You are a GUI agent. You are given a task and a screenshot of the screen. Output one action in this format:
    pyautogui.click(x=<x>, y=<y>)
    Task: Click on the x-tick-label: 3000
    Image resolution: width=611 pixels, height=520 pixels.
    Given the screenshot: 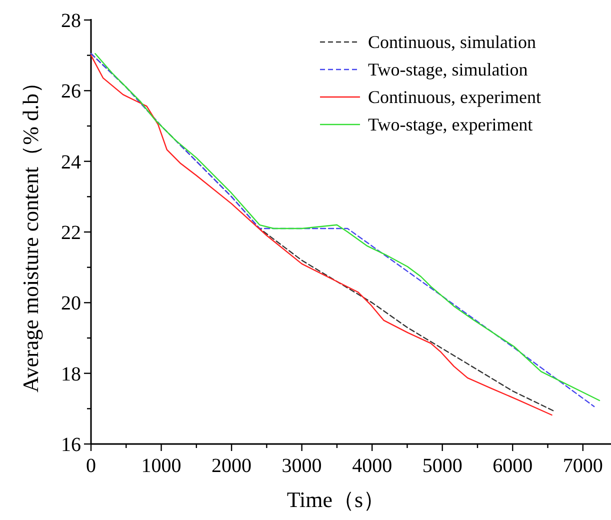 What is the action you would take?
    pyautogui.click(x=302, y=466)
    